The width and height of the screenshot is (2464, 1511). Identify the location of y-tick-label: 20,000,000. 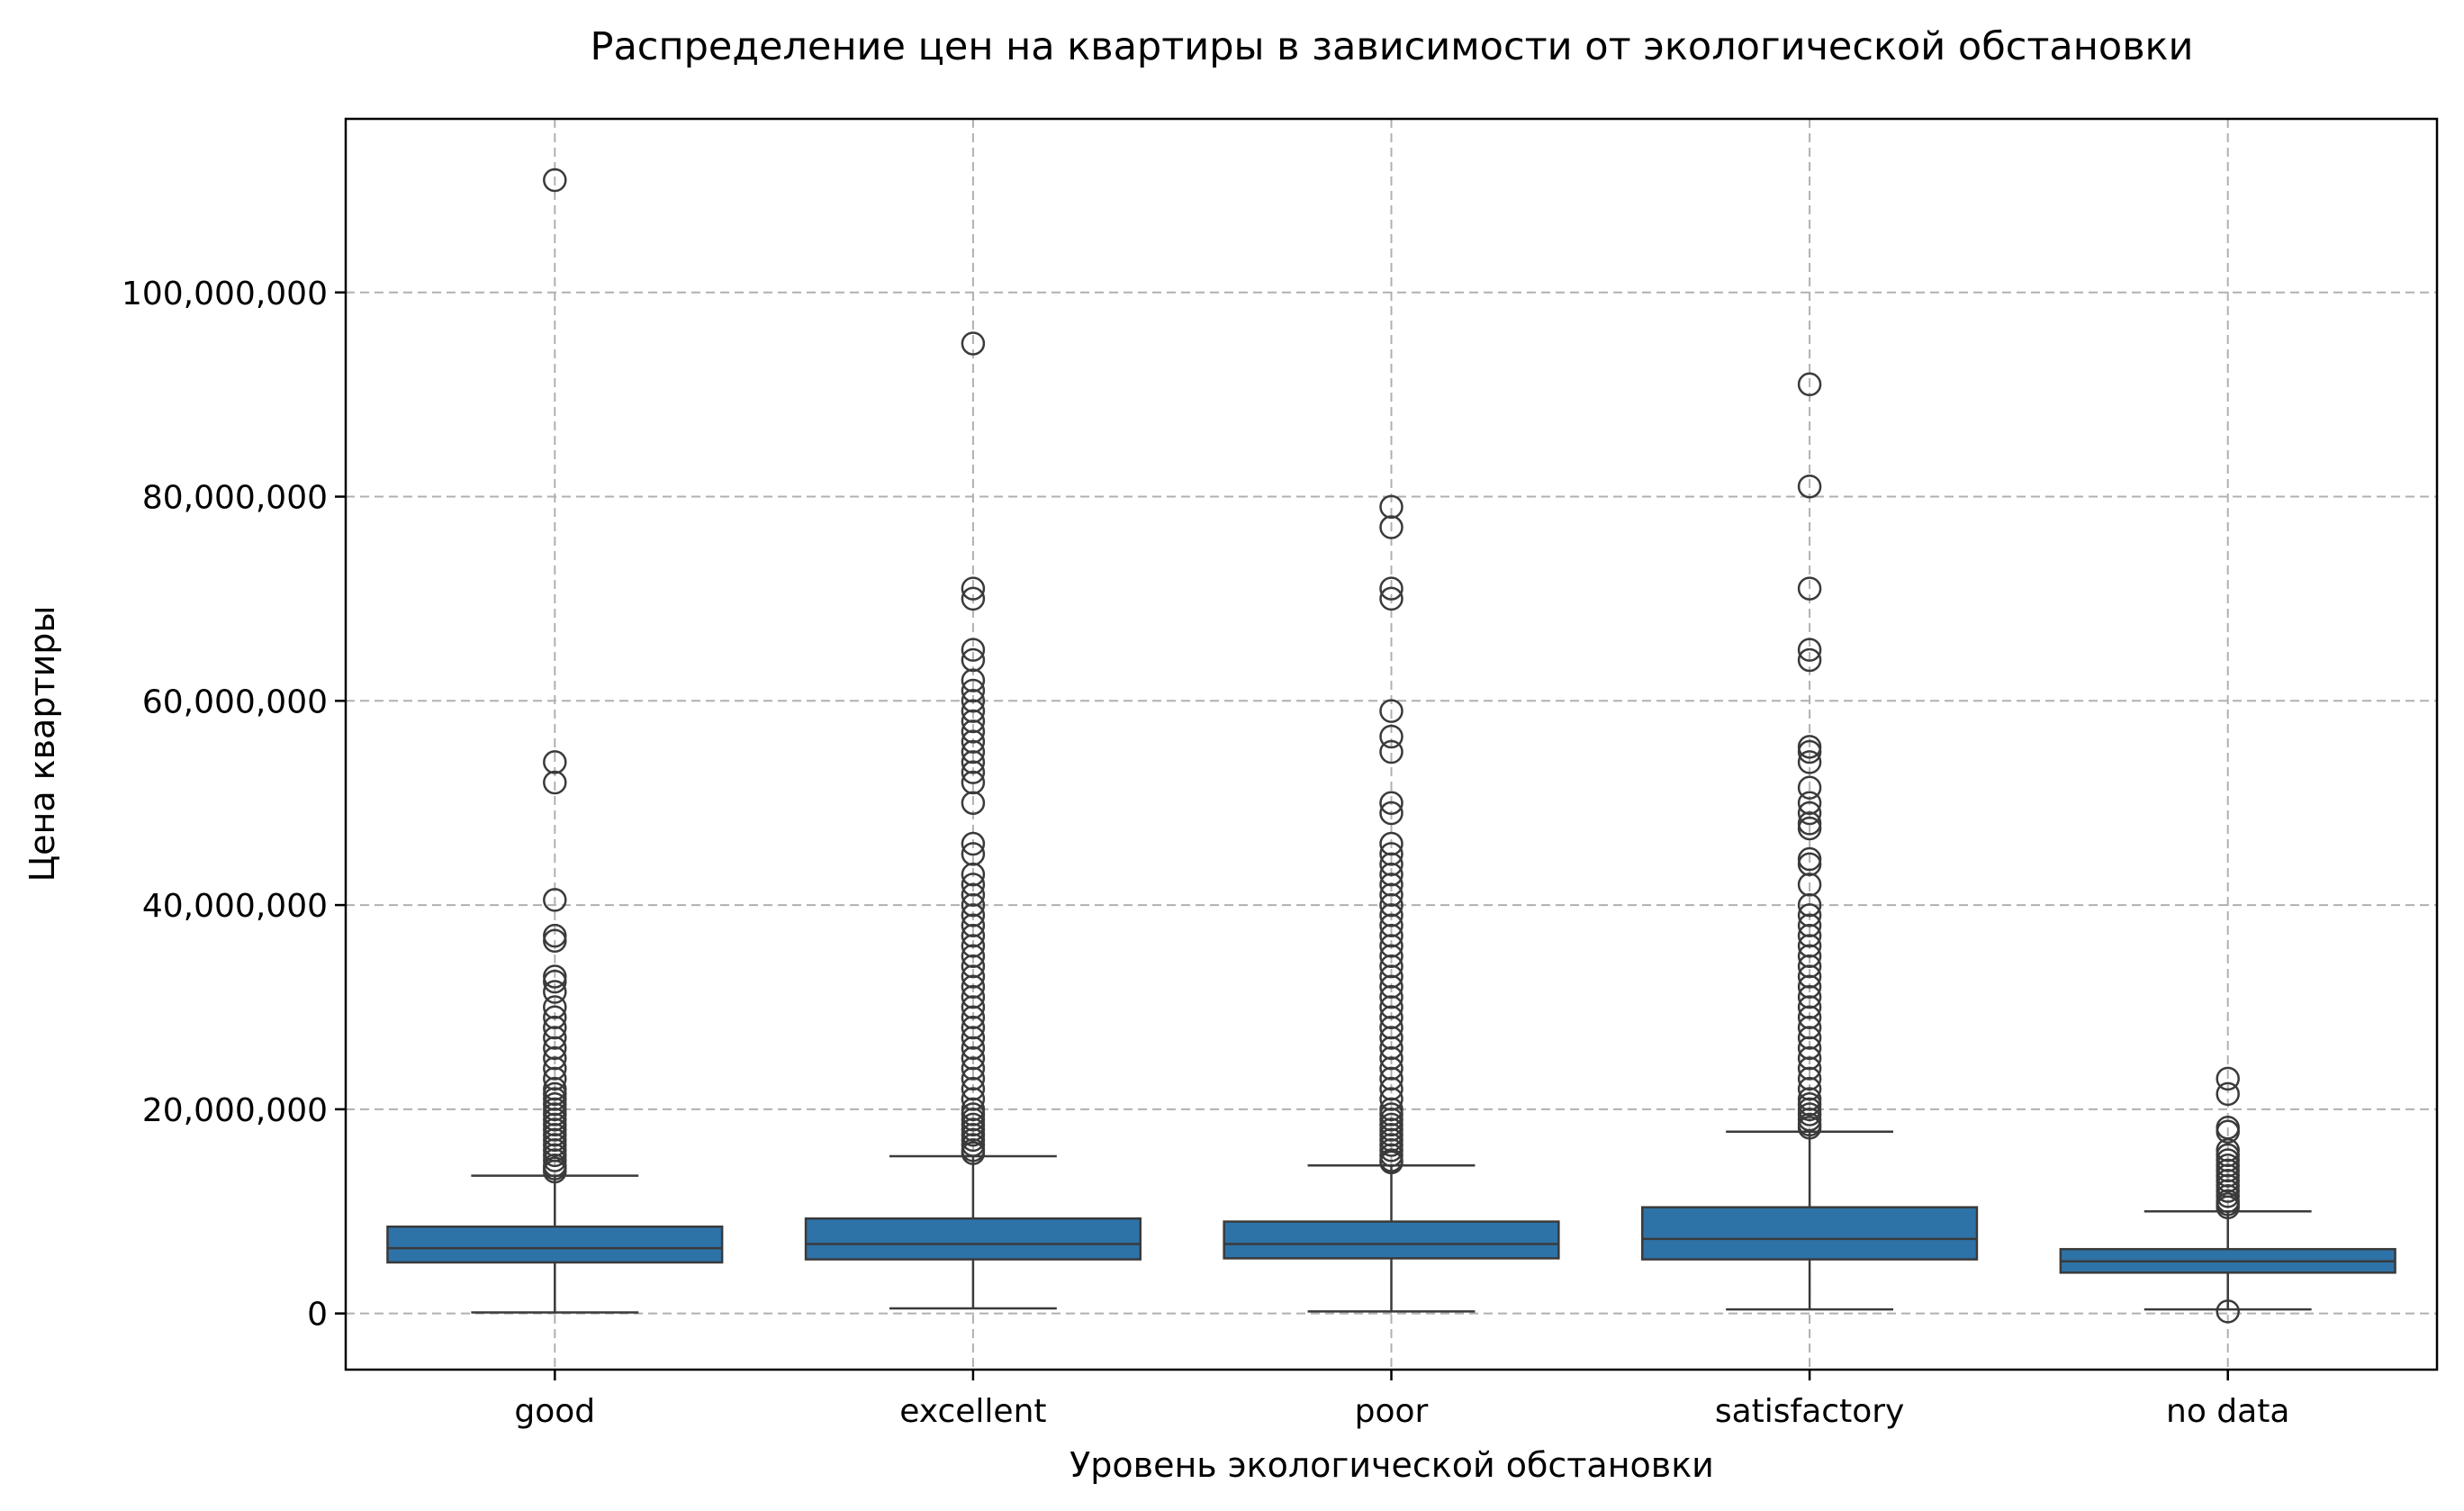
(235, 1110).